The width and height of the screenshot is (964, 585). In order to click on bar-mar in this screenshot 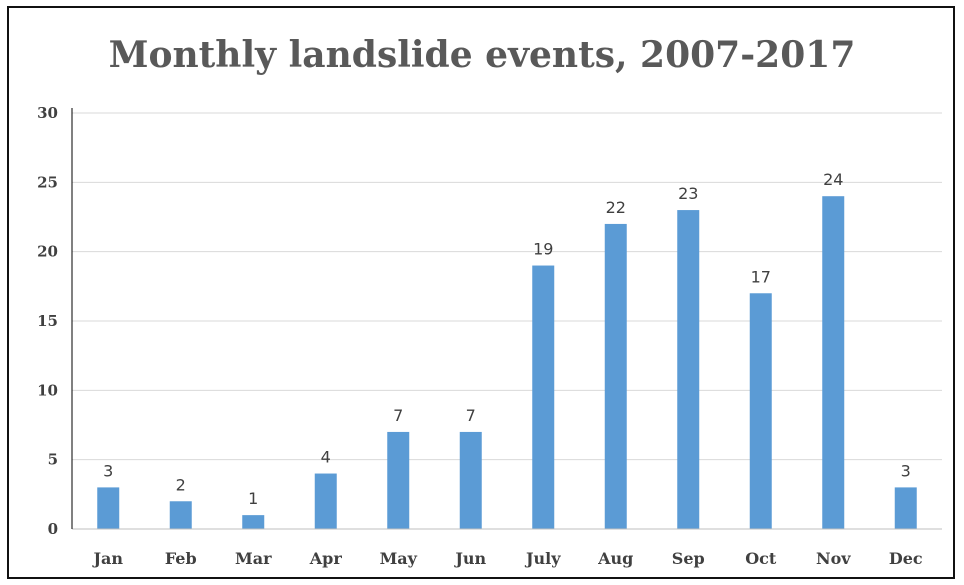, I will do `click(253, 522)`.